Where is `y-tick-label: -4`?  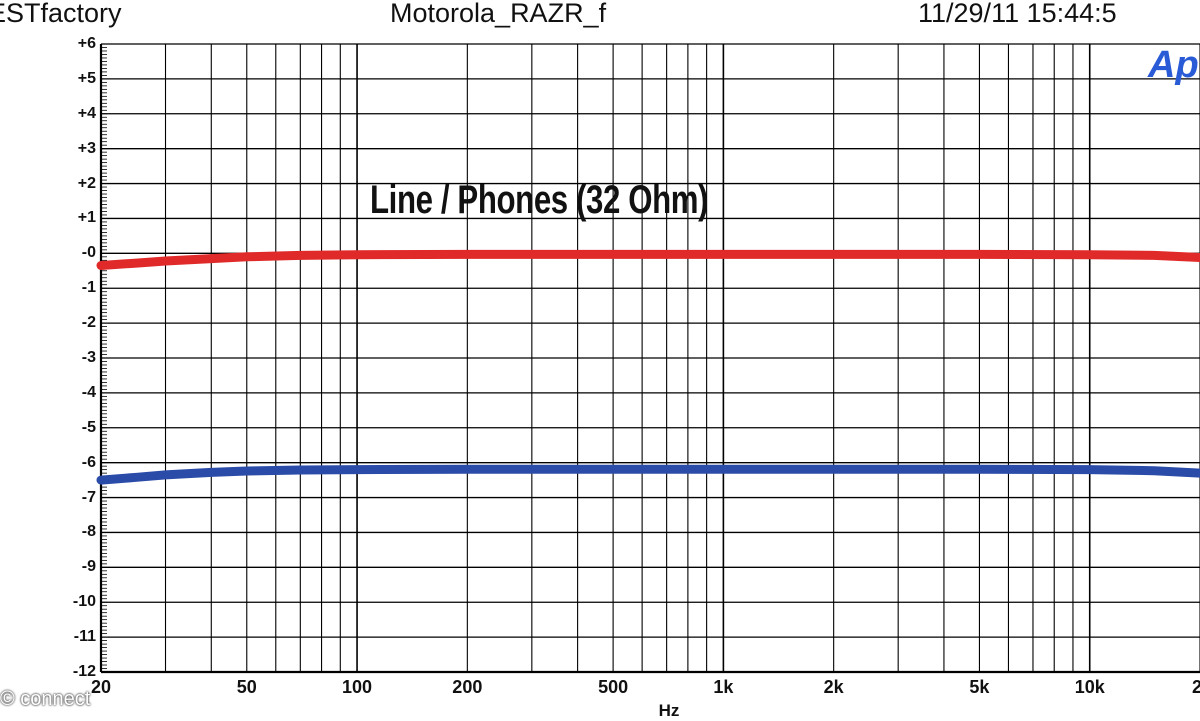 y-tick-label: -4 is located at coordinates (88, 392).